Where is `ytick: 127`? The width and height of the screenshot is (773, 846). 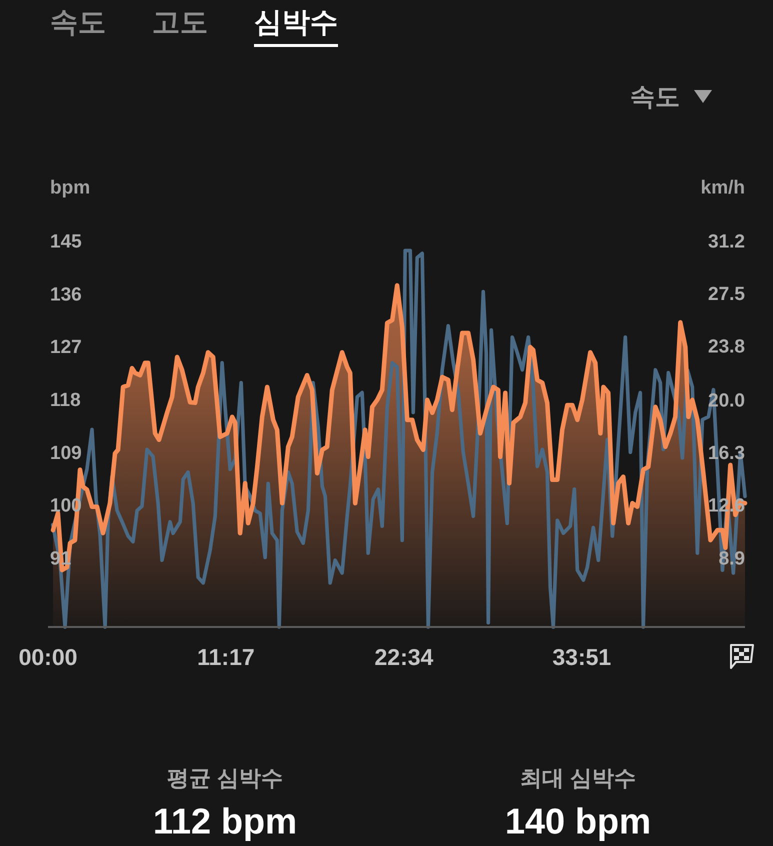
ytick: 127 is located at coordinates (66, 347).